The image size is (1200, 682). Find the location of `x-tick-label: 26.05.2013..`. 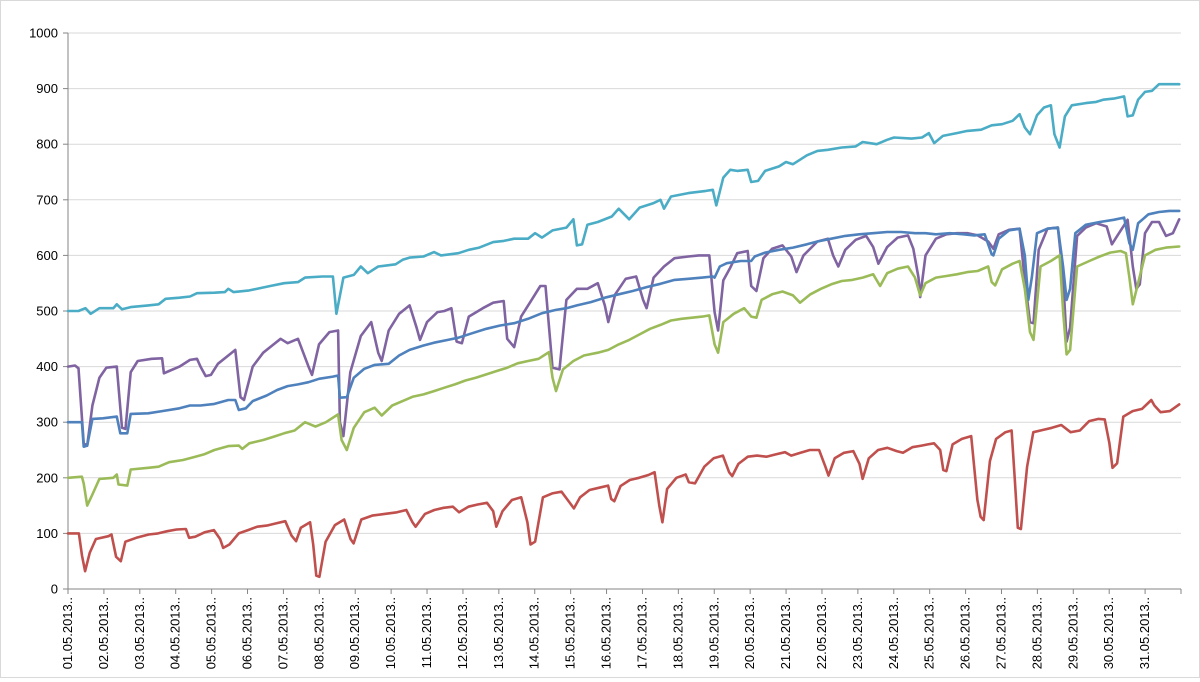

x-tick-label: 26.05.2013.. is located at coordinates (965, 633).